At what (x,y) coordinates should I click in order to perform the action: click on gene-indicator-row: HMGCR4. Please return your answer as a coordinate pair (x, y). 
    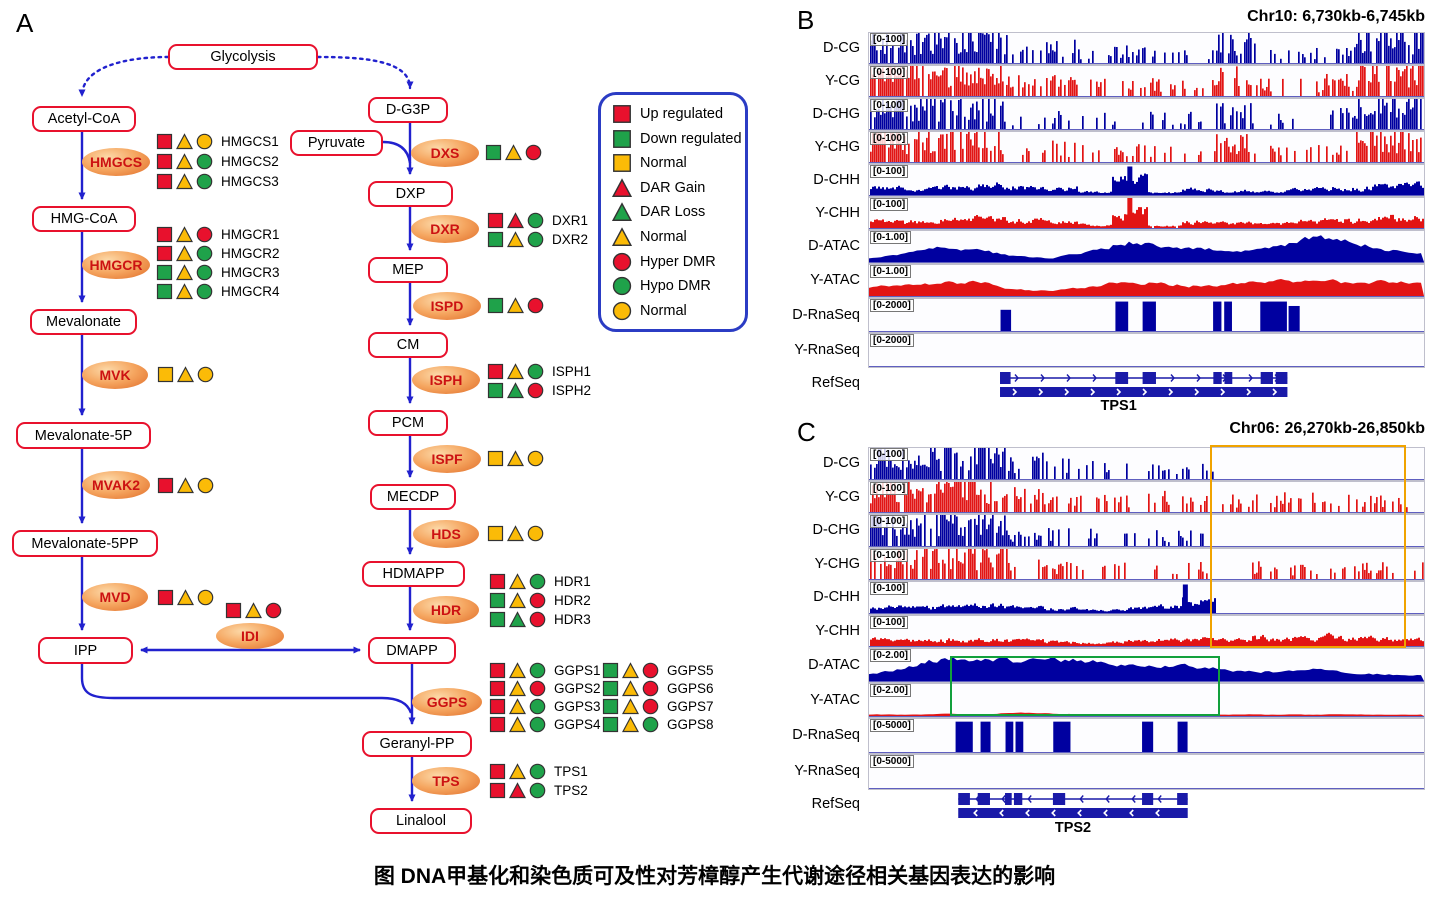
    Looking at the image, I should click on (218, 291).